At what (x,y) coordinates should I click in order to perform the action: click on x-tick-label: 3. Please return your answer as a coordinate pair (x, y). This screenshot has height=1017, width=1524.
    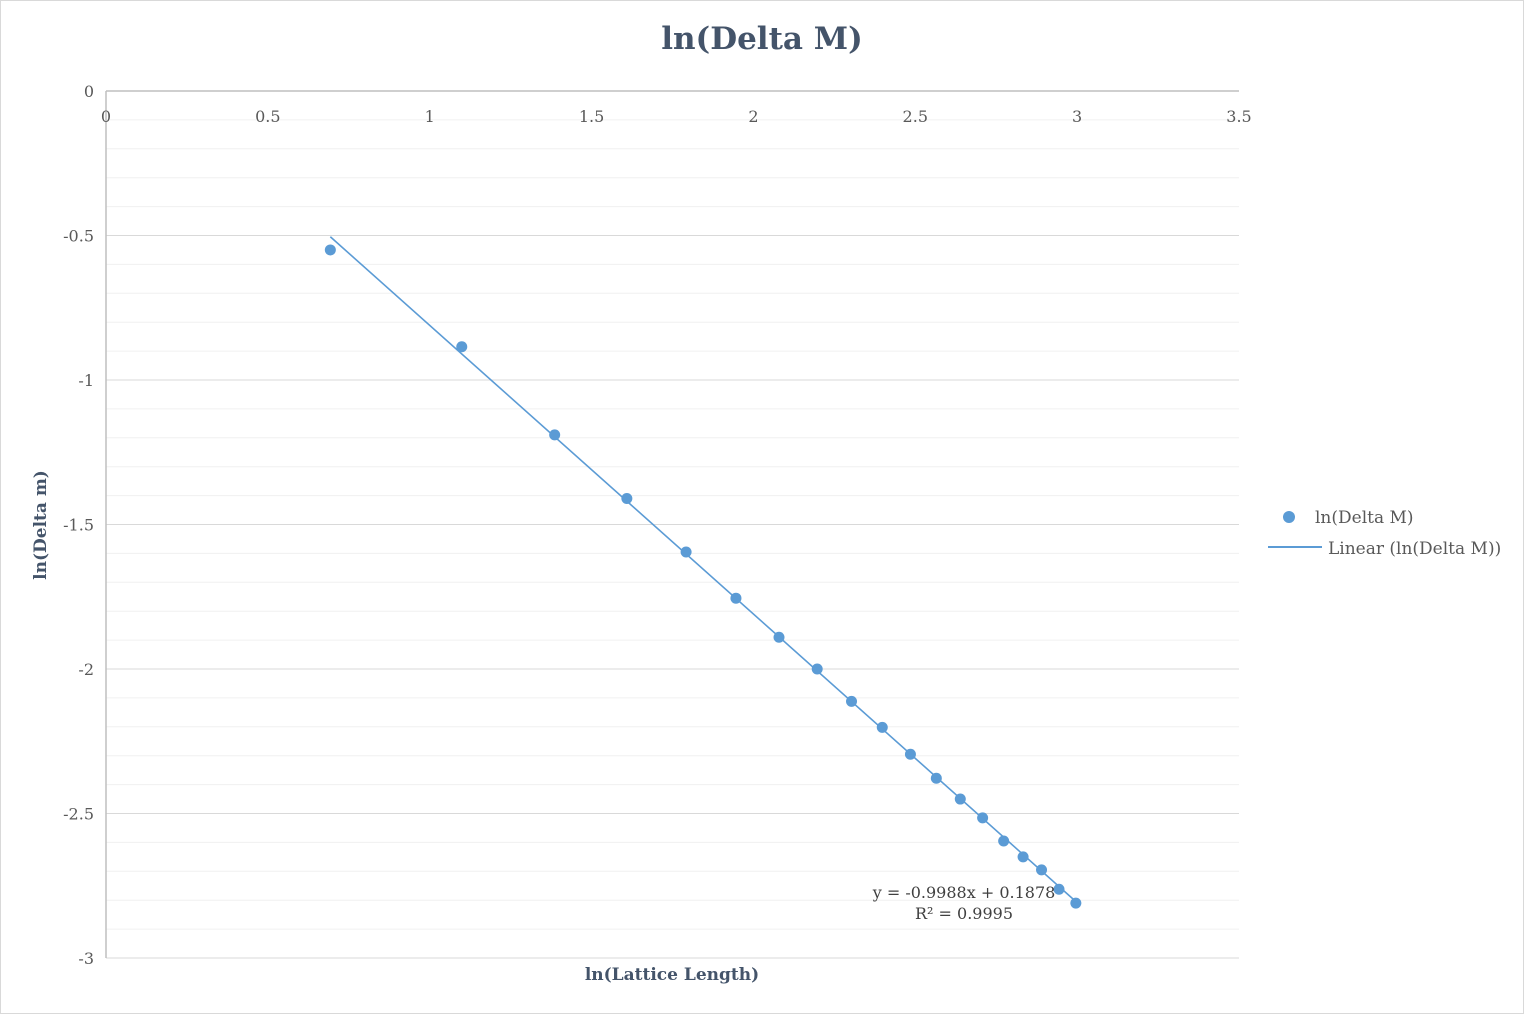
    Looking at the image, I should click on (1077, 116).